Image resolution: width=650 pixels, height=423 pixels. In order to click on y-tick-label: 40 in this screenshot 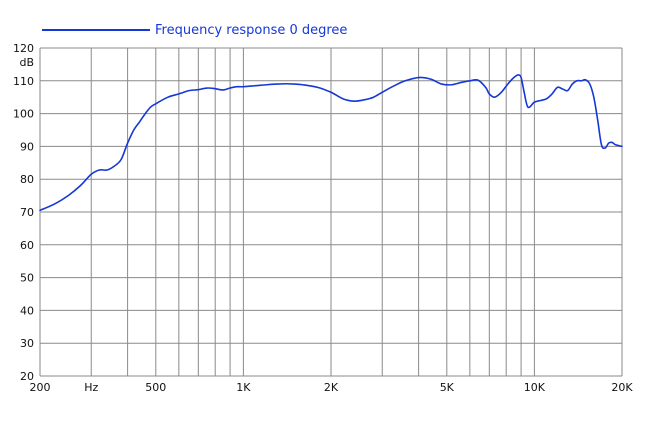, I will do `click(27, 310)`.